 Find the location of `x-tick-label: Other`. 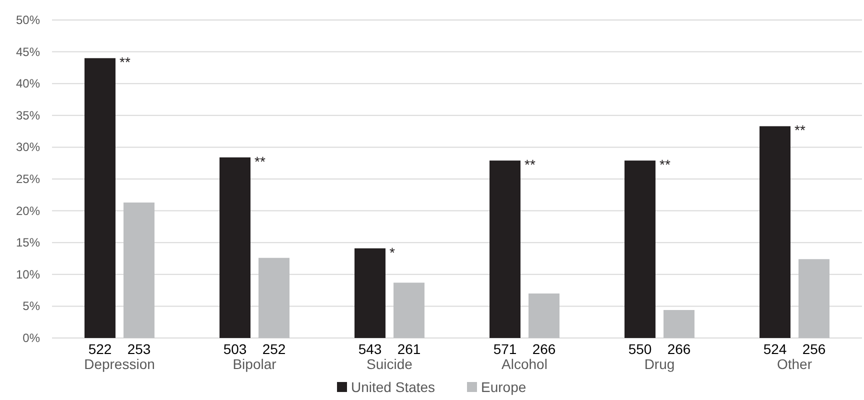

x-tick-label: Other is located at coordinates (794, 364).